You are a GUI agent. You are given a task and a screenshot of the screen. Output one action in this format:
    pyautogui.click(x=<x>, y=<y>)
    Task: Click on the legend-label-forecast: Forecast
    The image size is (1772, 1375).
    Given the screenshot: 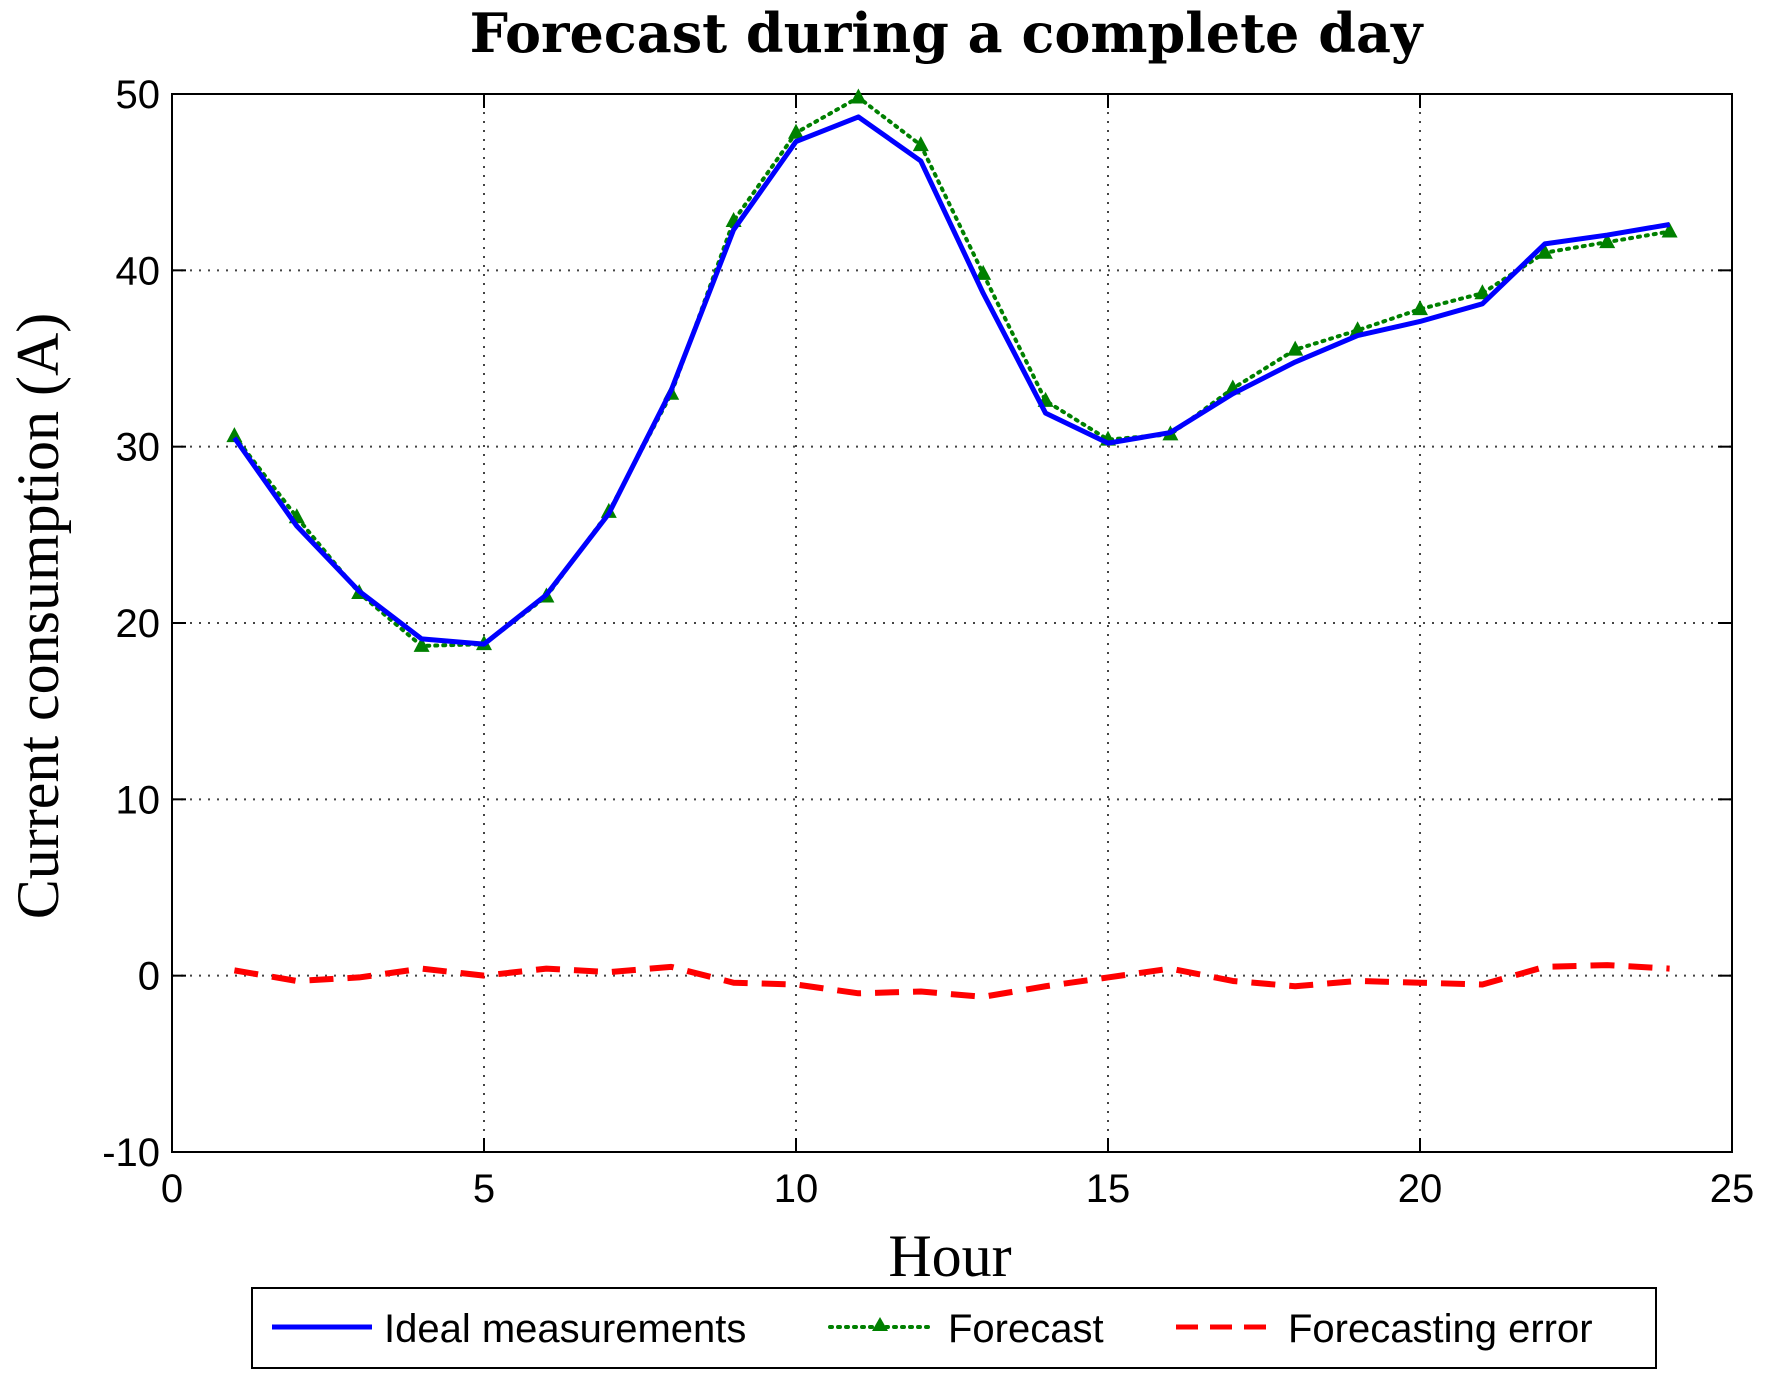 What is the action you would take?
    pyautogui.click(x=1026, y=1329)
    